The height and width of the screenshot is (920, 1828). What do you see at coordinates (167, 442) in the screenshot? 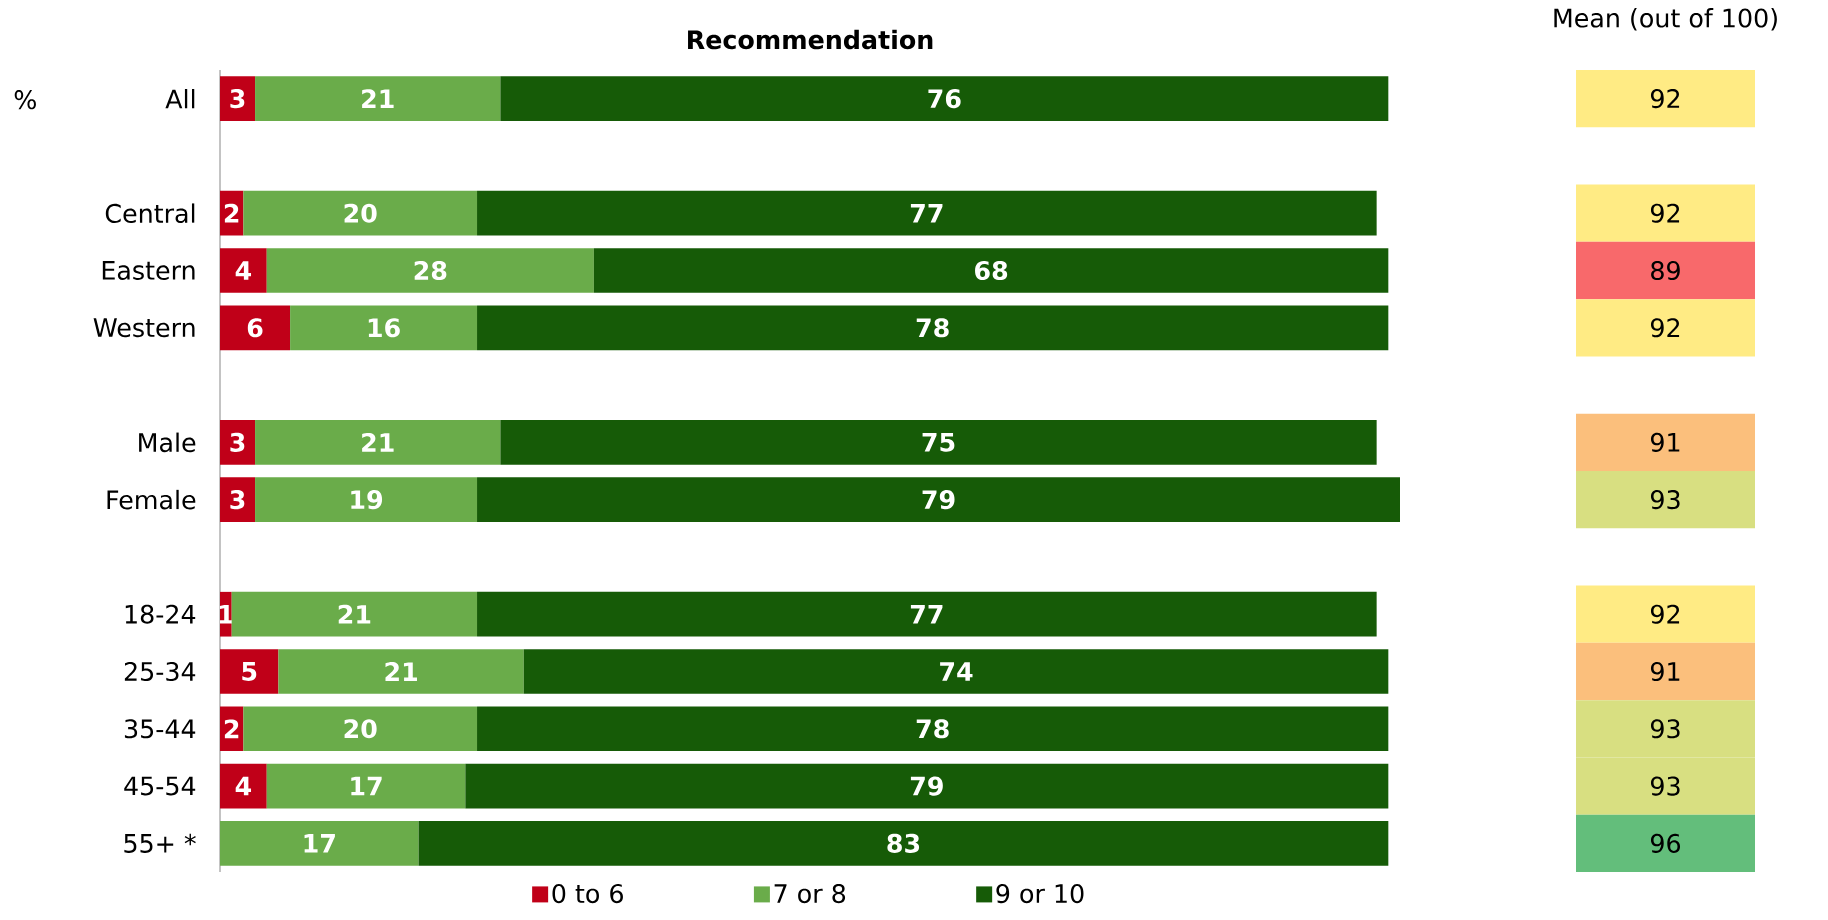
I see `y-tick-label: Male` at bounding box center [167, 442].